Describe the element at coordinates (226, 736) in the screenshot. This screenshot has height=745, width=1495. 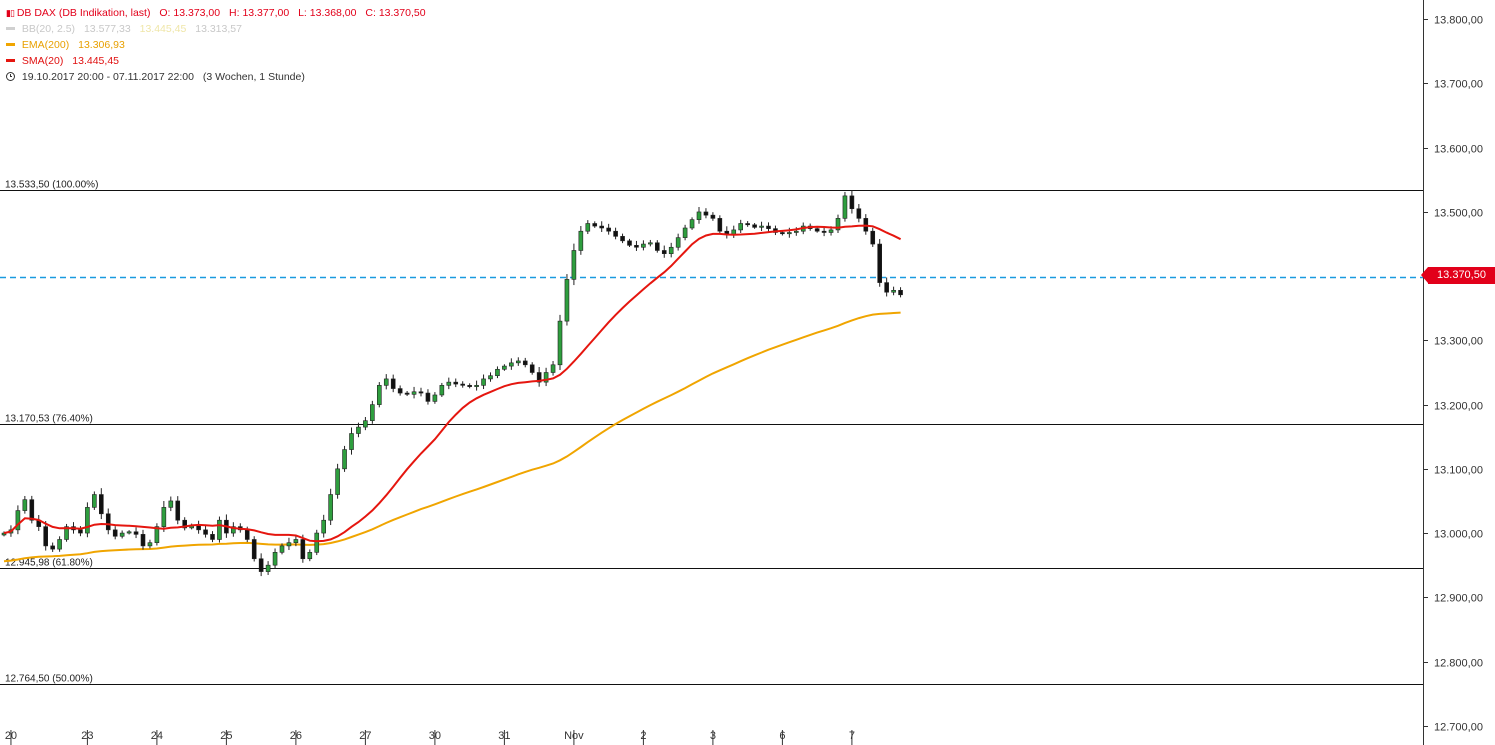
I see `date-tick-label-3: 25` at that location.